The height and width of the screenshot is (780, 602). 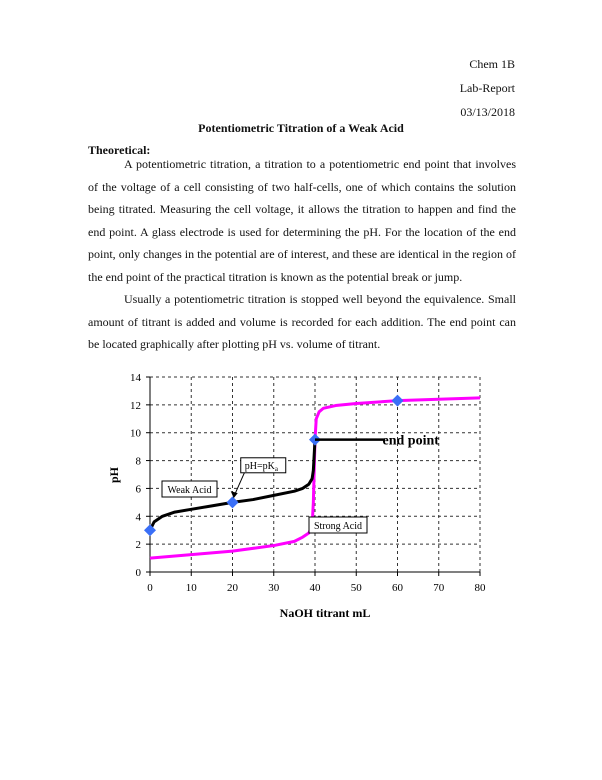 What do you see at coordinates (119, 150) in the screenshot?
I see `section-heading: Theoretical:` at bounding box center [119, 150].